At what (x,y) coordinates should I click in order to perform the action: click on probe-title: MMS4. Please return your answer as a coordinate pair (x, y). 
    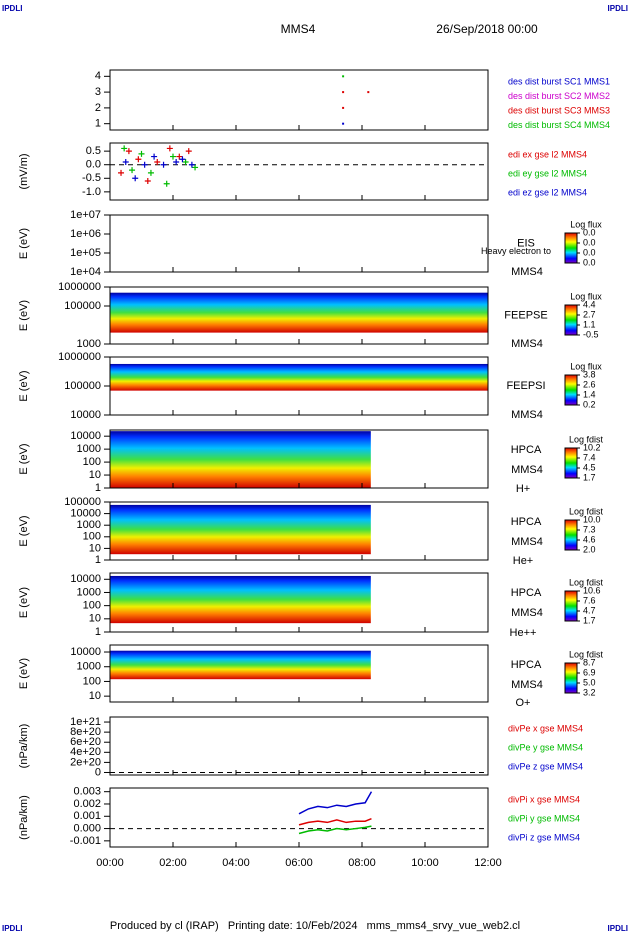
    Looking at the image, I should click on (298, 29).